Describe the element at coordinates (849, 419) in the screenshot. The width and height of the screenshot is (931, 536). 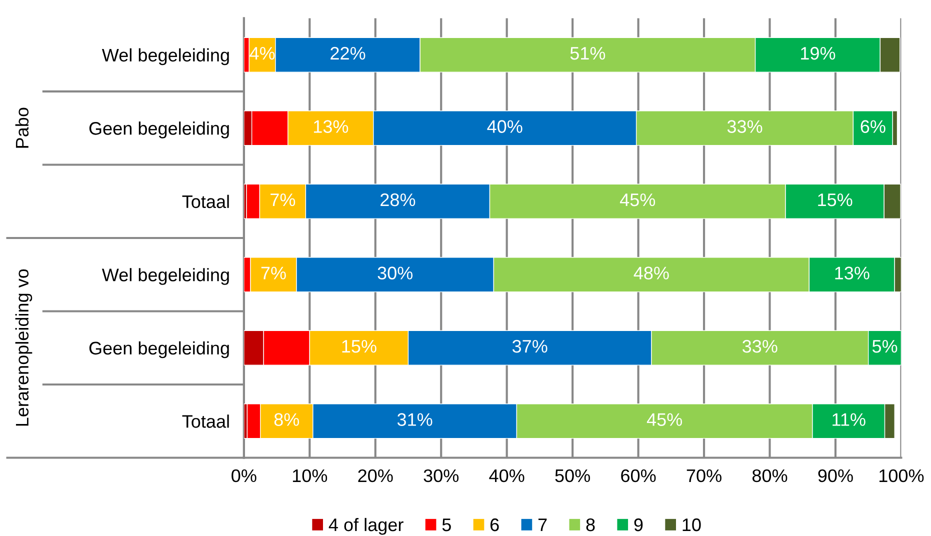
I see `data-label: 11%` at that location.